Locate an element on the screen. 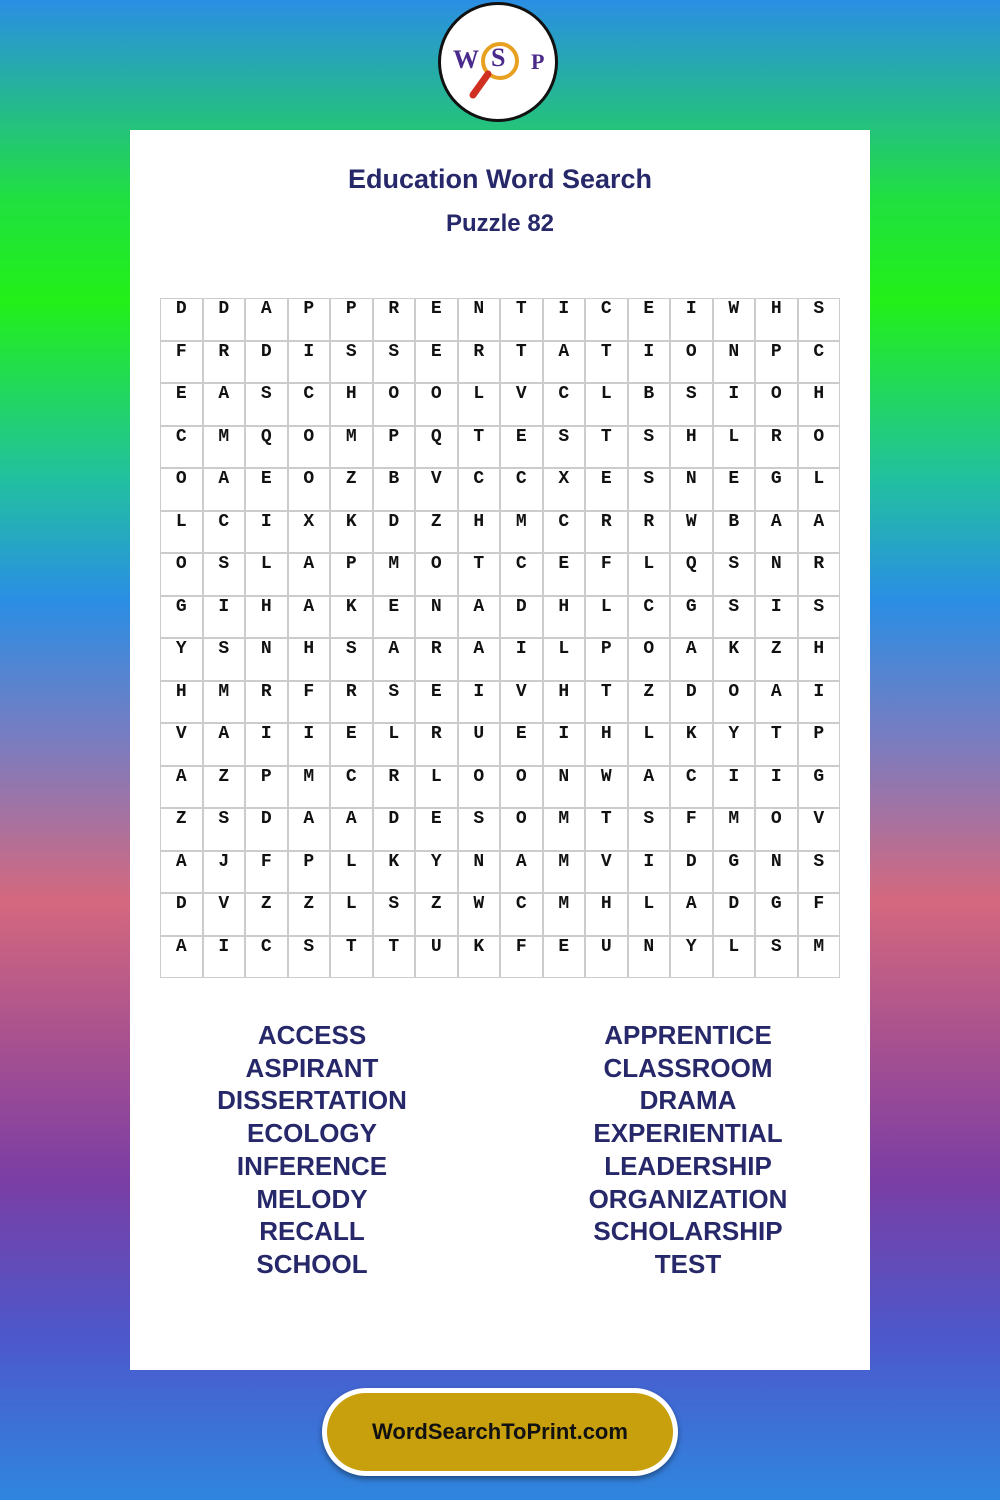 This screenshot has width=1000, height=1500. word-item: TEST is located at coordinates (688, 1263).